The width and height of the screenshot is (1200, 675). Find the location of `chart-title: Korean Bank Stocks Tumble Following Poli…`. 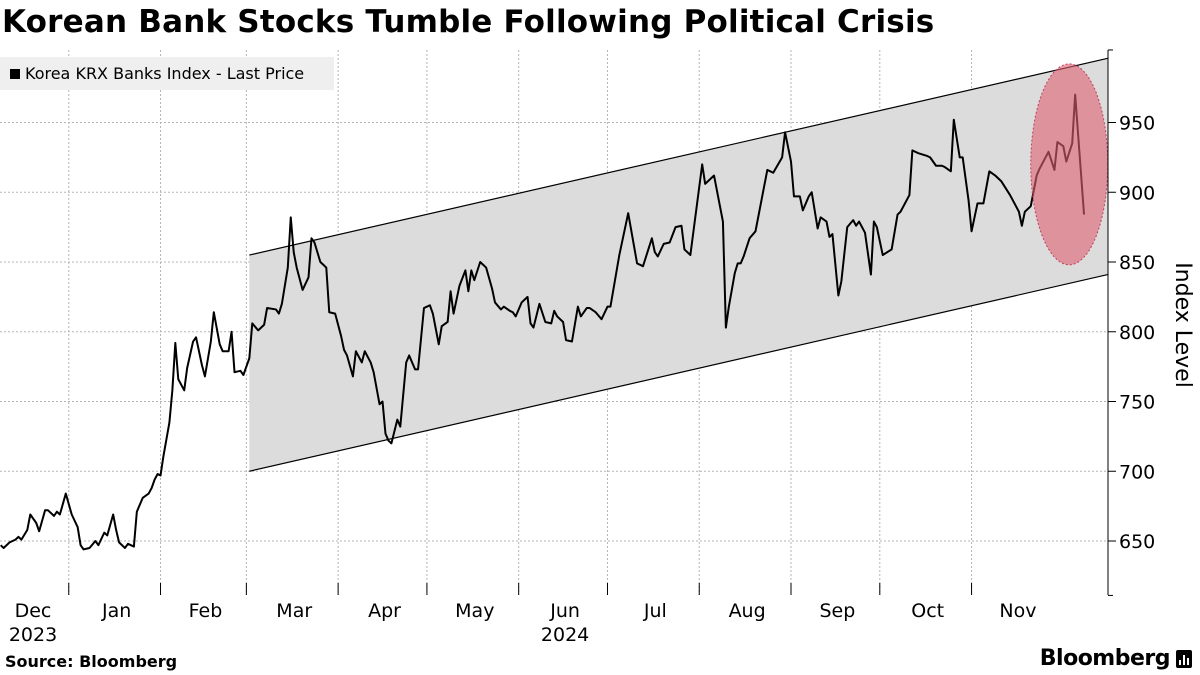

chart-title: Korean Bank Stocks Tumble Following Poli… is located at coordinates (468, 22).